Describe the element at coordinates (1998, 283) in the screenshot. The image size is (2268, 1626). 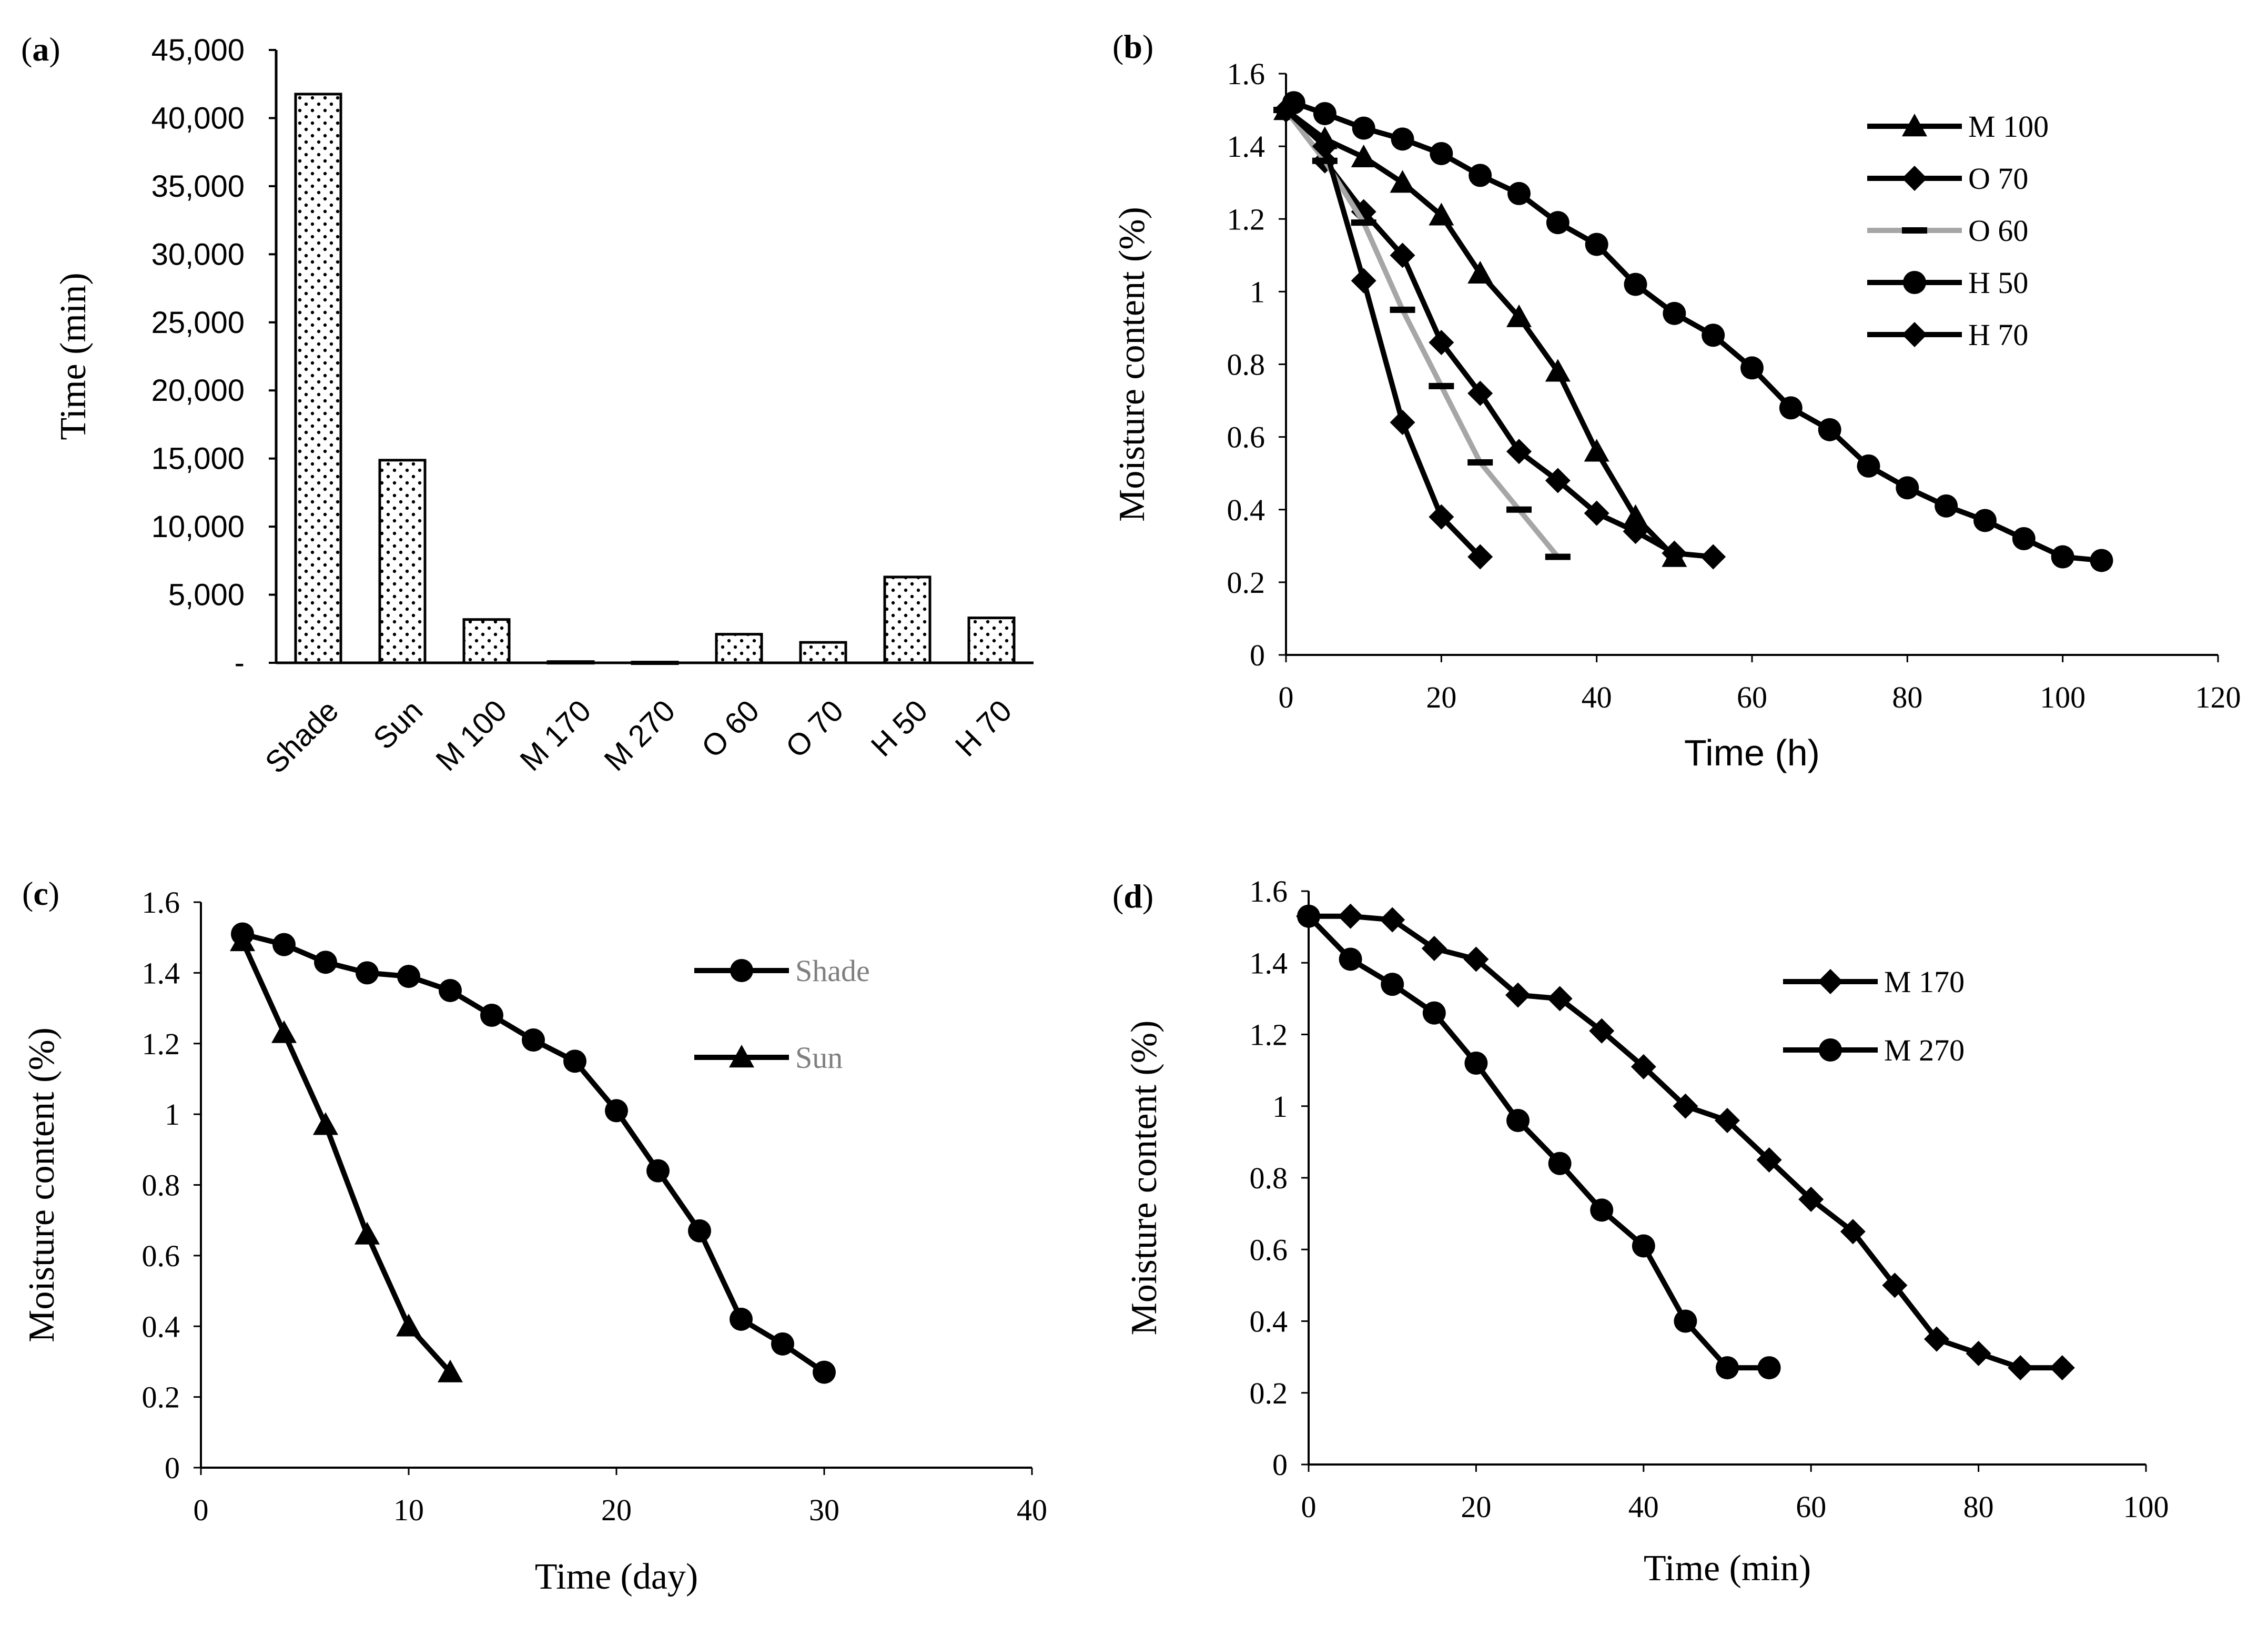
I see `legend-label: H 50` at that location.